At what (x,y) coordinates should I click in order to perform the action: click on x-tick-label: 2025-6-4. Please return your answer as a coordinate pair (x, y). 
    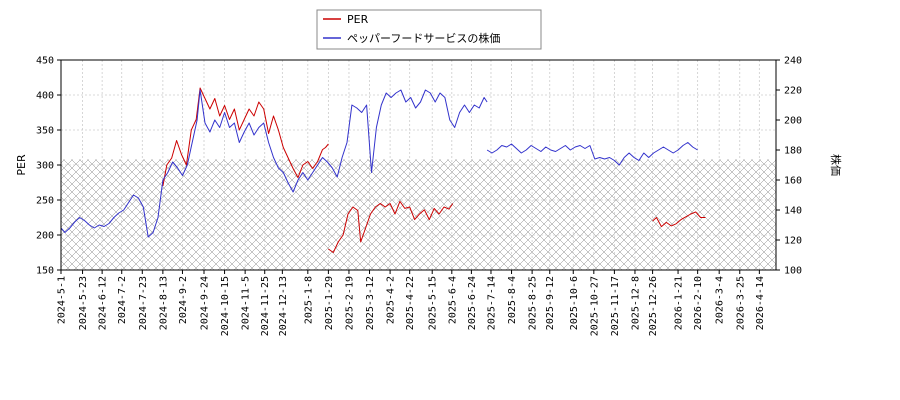
    Looking at the image, I should click on (452, 300).